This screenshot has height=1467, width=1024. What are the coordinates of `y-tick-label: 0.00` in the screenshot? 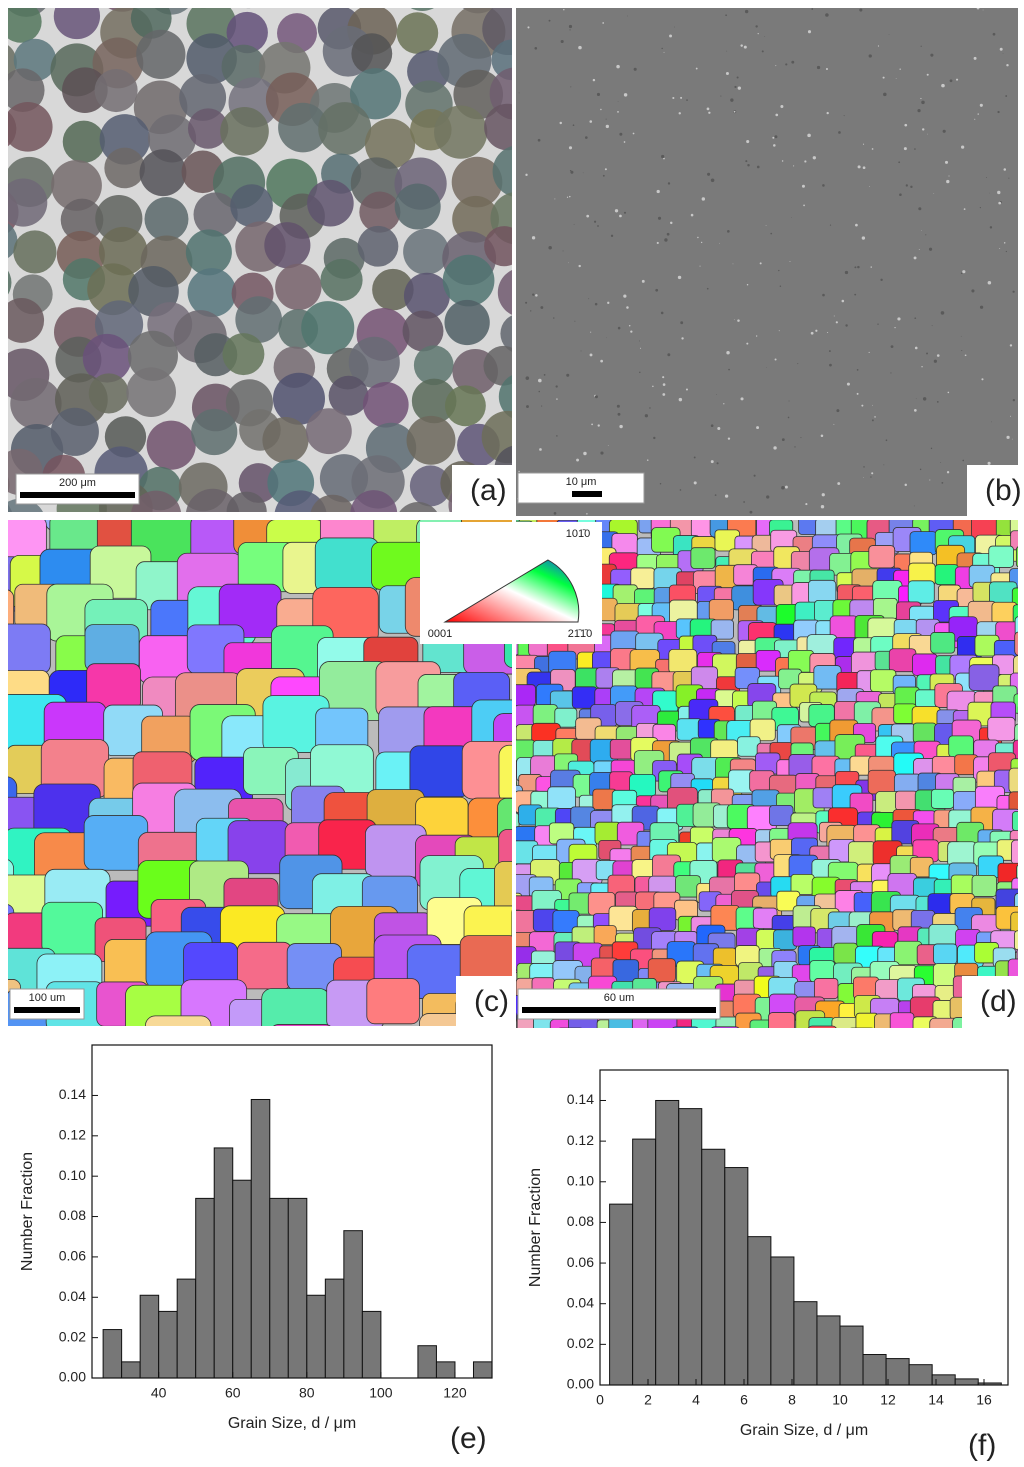 It's located at (580, 1384).